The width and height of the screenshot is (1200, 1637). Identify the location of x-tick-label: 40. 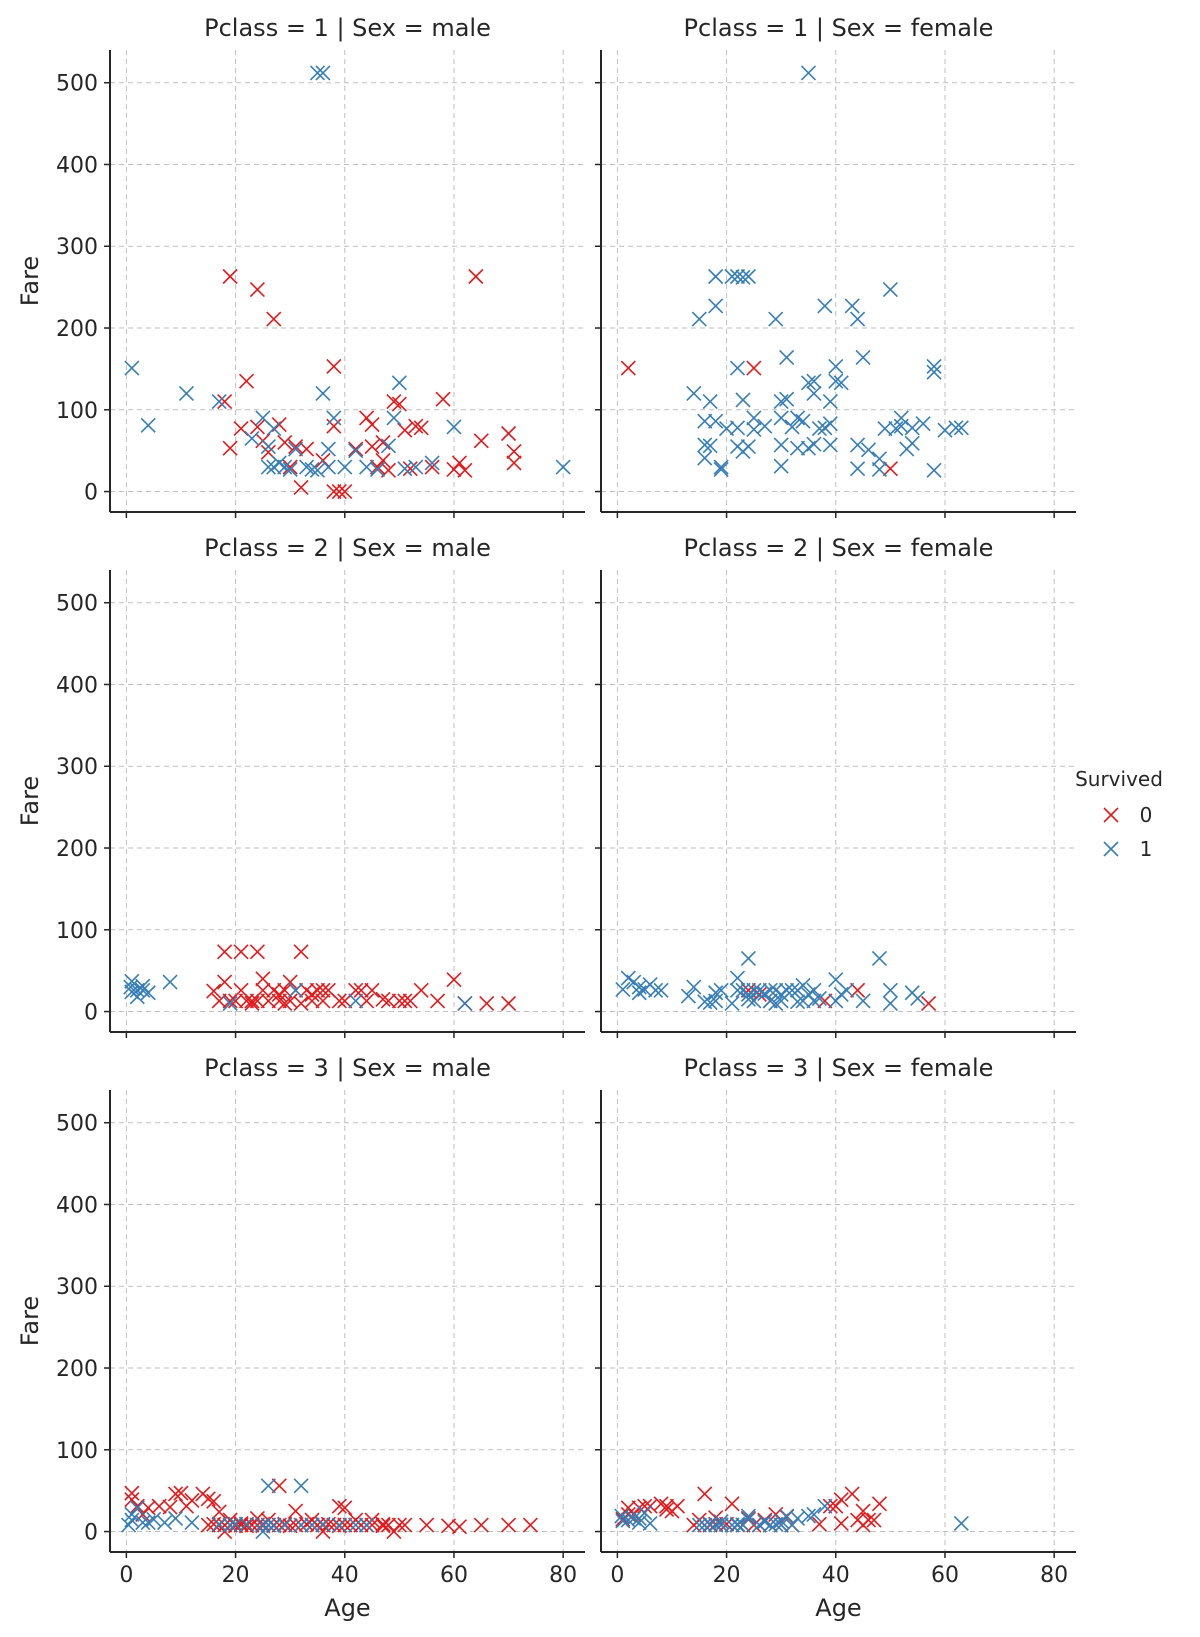
(836, 1575).